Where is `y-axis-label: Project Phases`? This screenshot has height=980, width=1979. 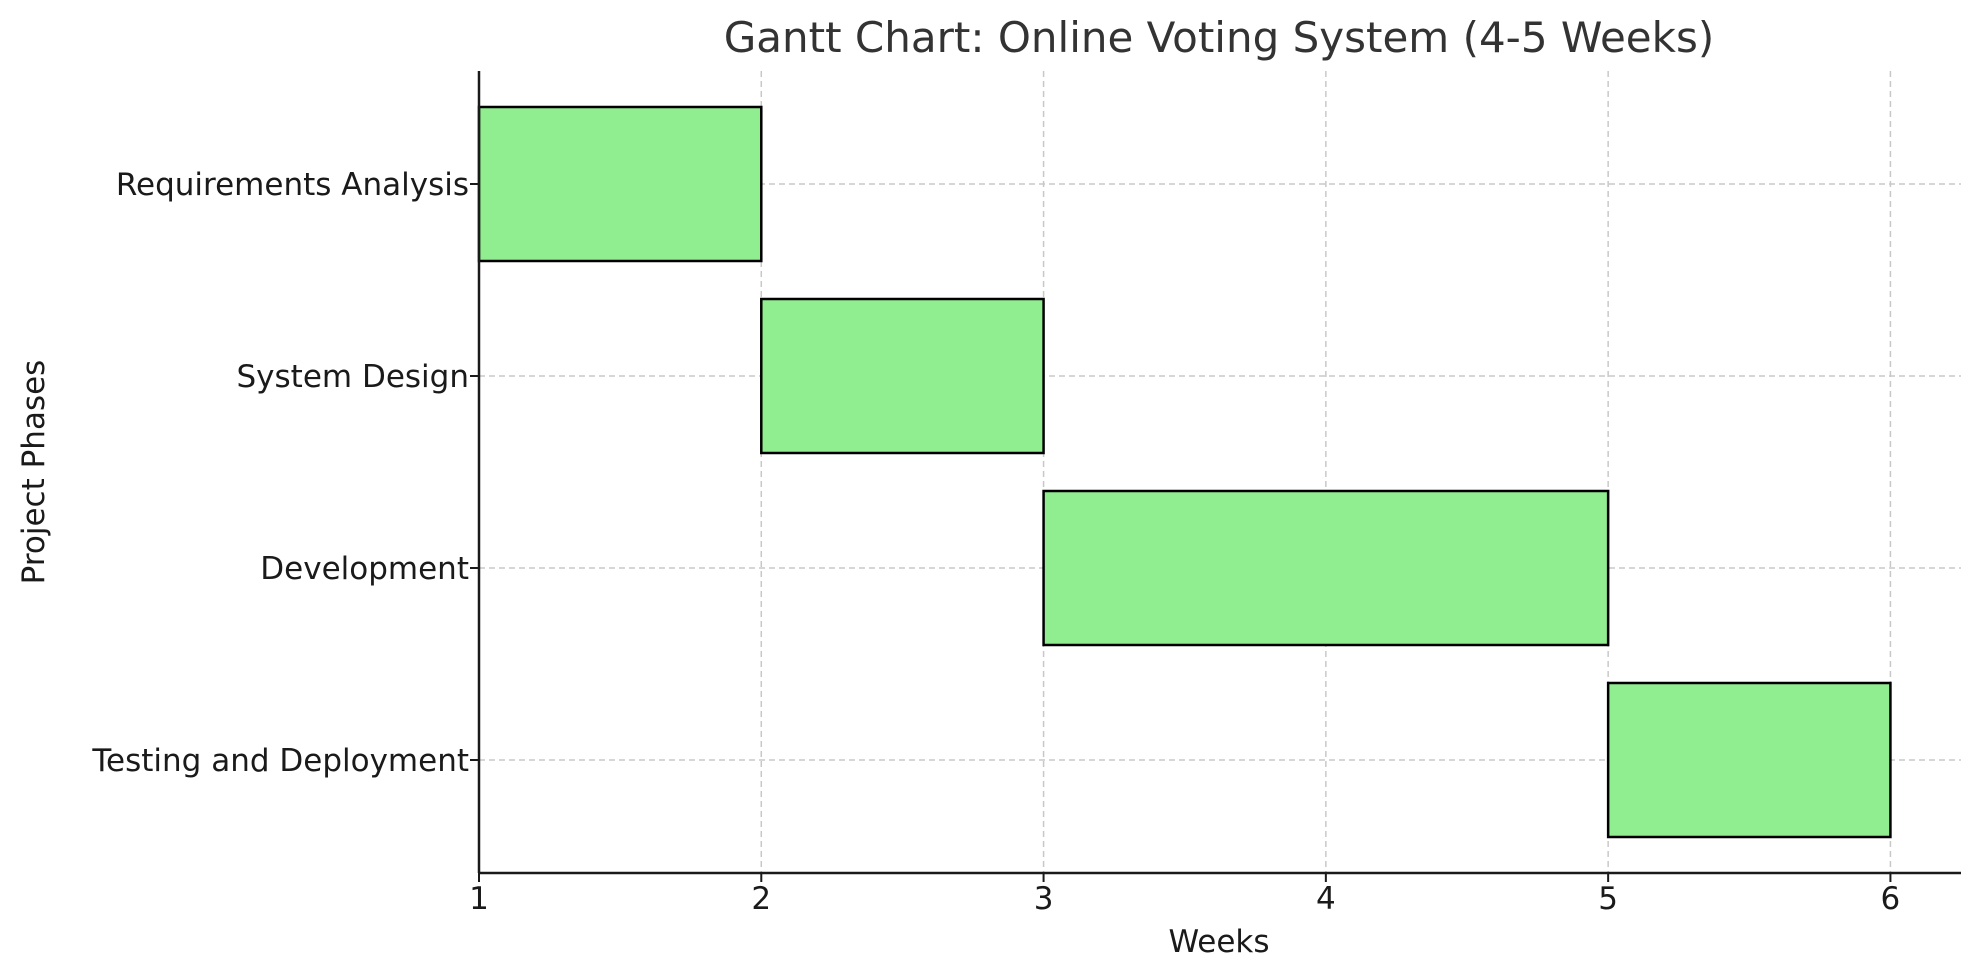 y-axis-label: Project Phases is located at coordinates (34, 472).